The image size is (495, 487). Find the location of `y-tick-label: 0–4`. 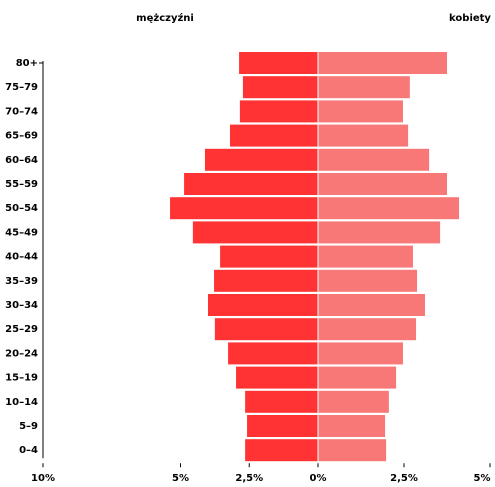

y-tick-label: 0–4 is located at coordinates (28, 450).